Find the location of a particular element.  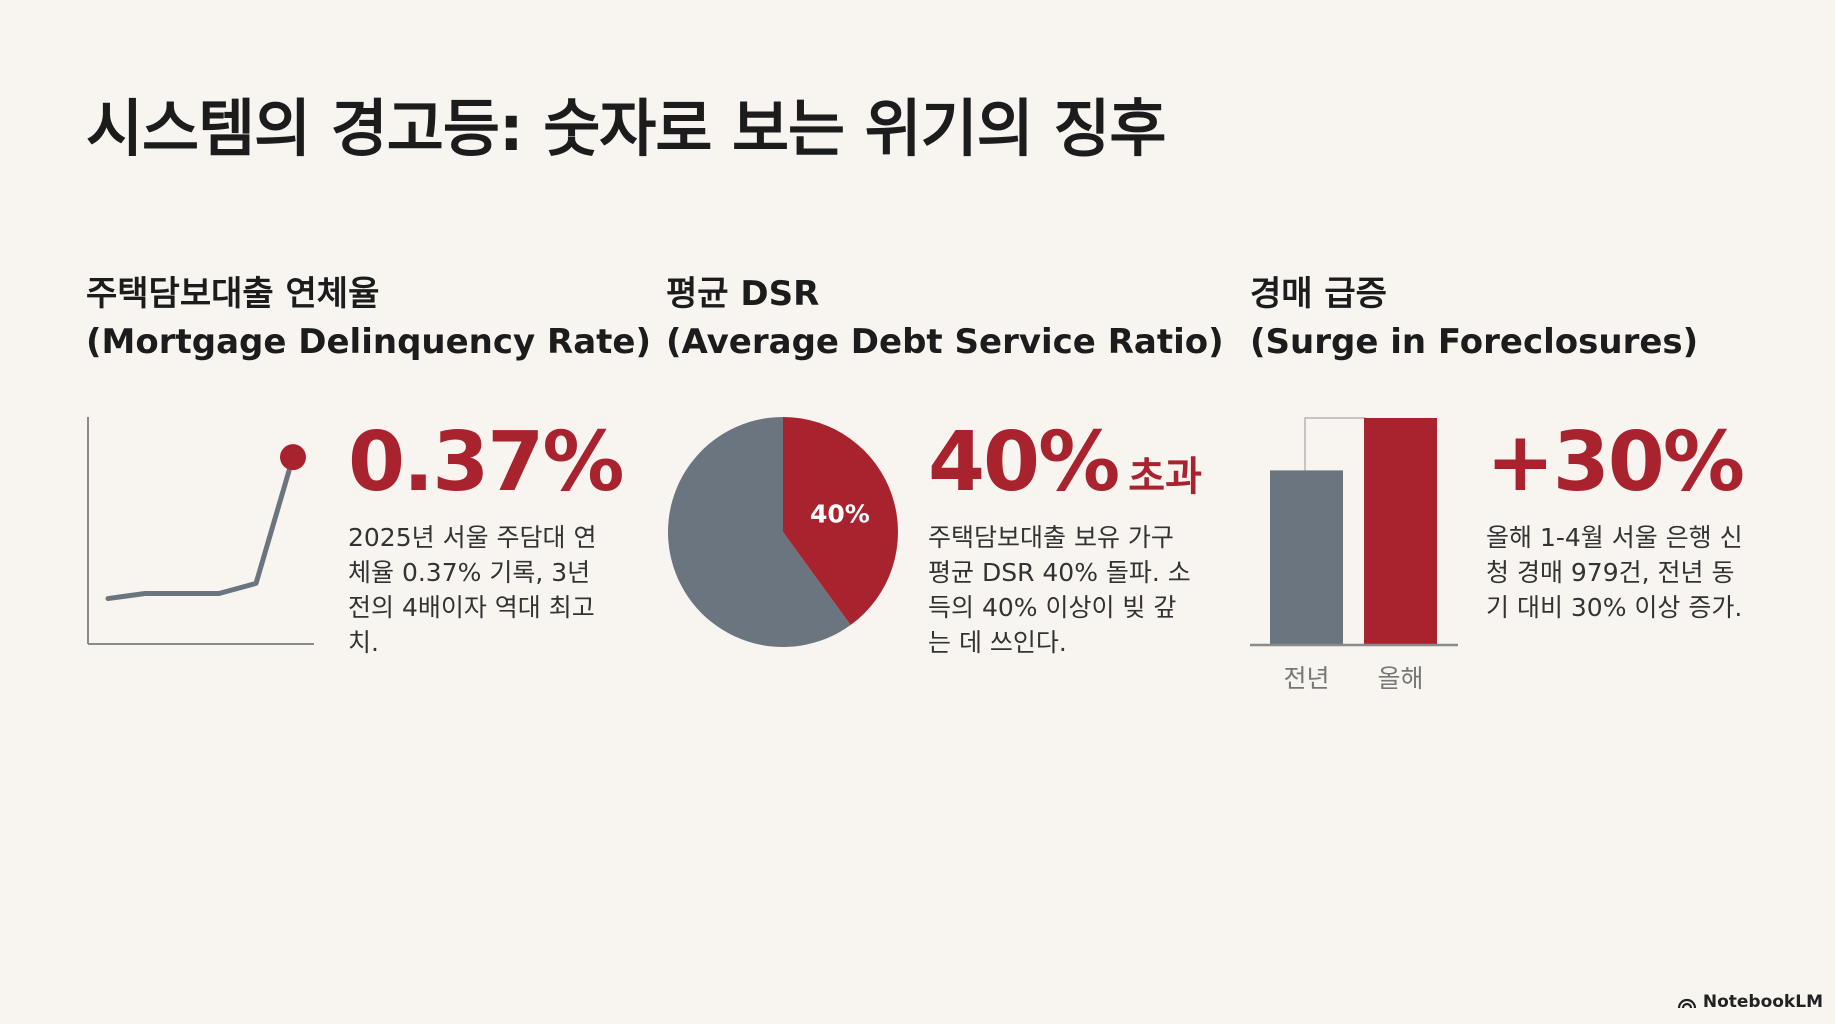

stat-suffix: 초과 is located at coordinates (1165, 477).